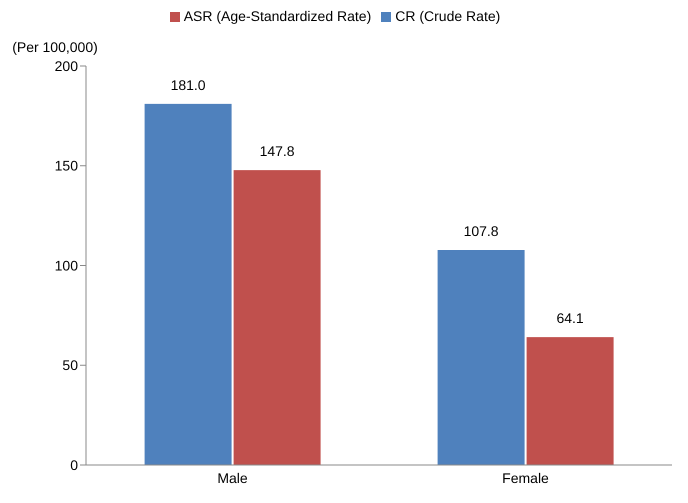 The width and height of the screenshot is (688, 503). Describe the element at coordinates (526, 478) in the screenshot. I see `x-tick-label: Female` at that location.